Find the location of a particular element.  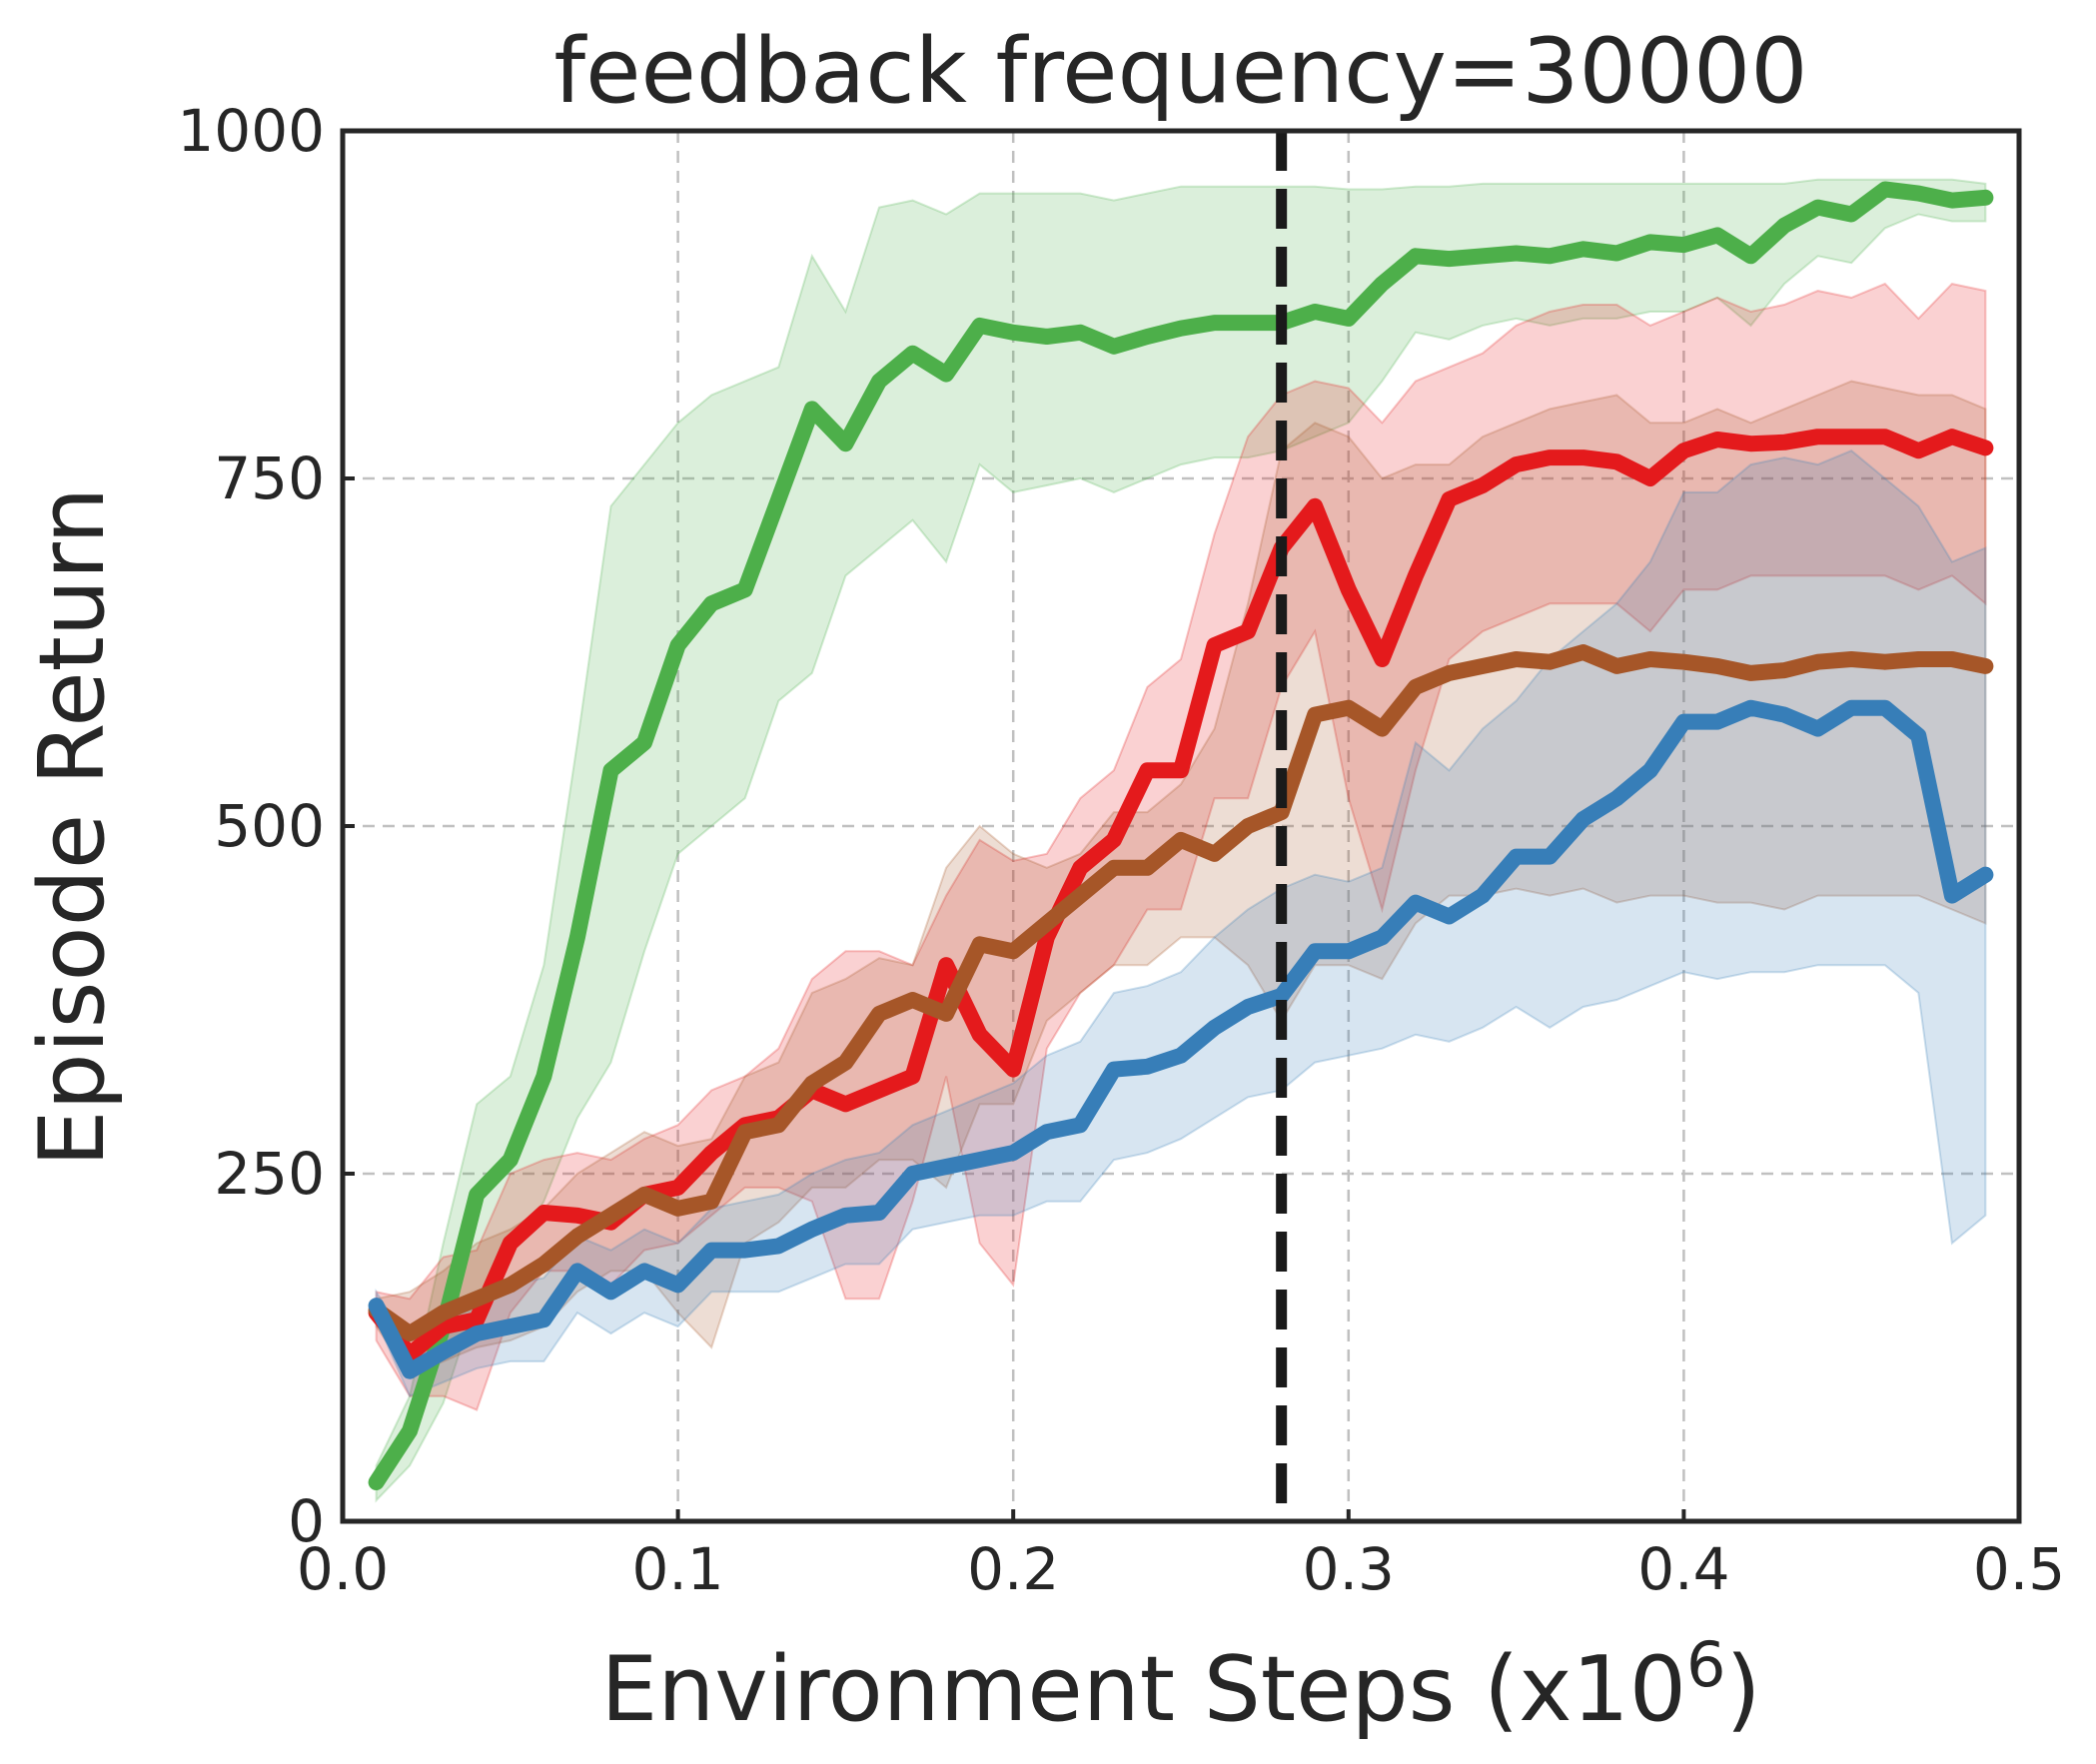

y-tick-label: 250 is located at coordinates (269, 1174).